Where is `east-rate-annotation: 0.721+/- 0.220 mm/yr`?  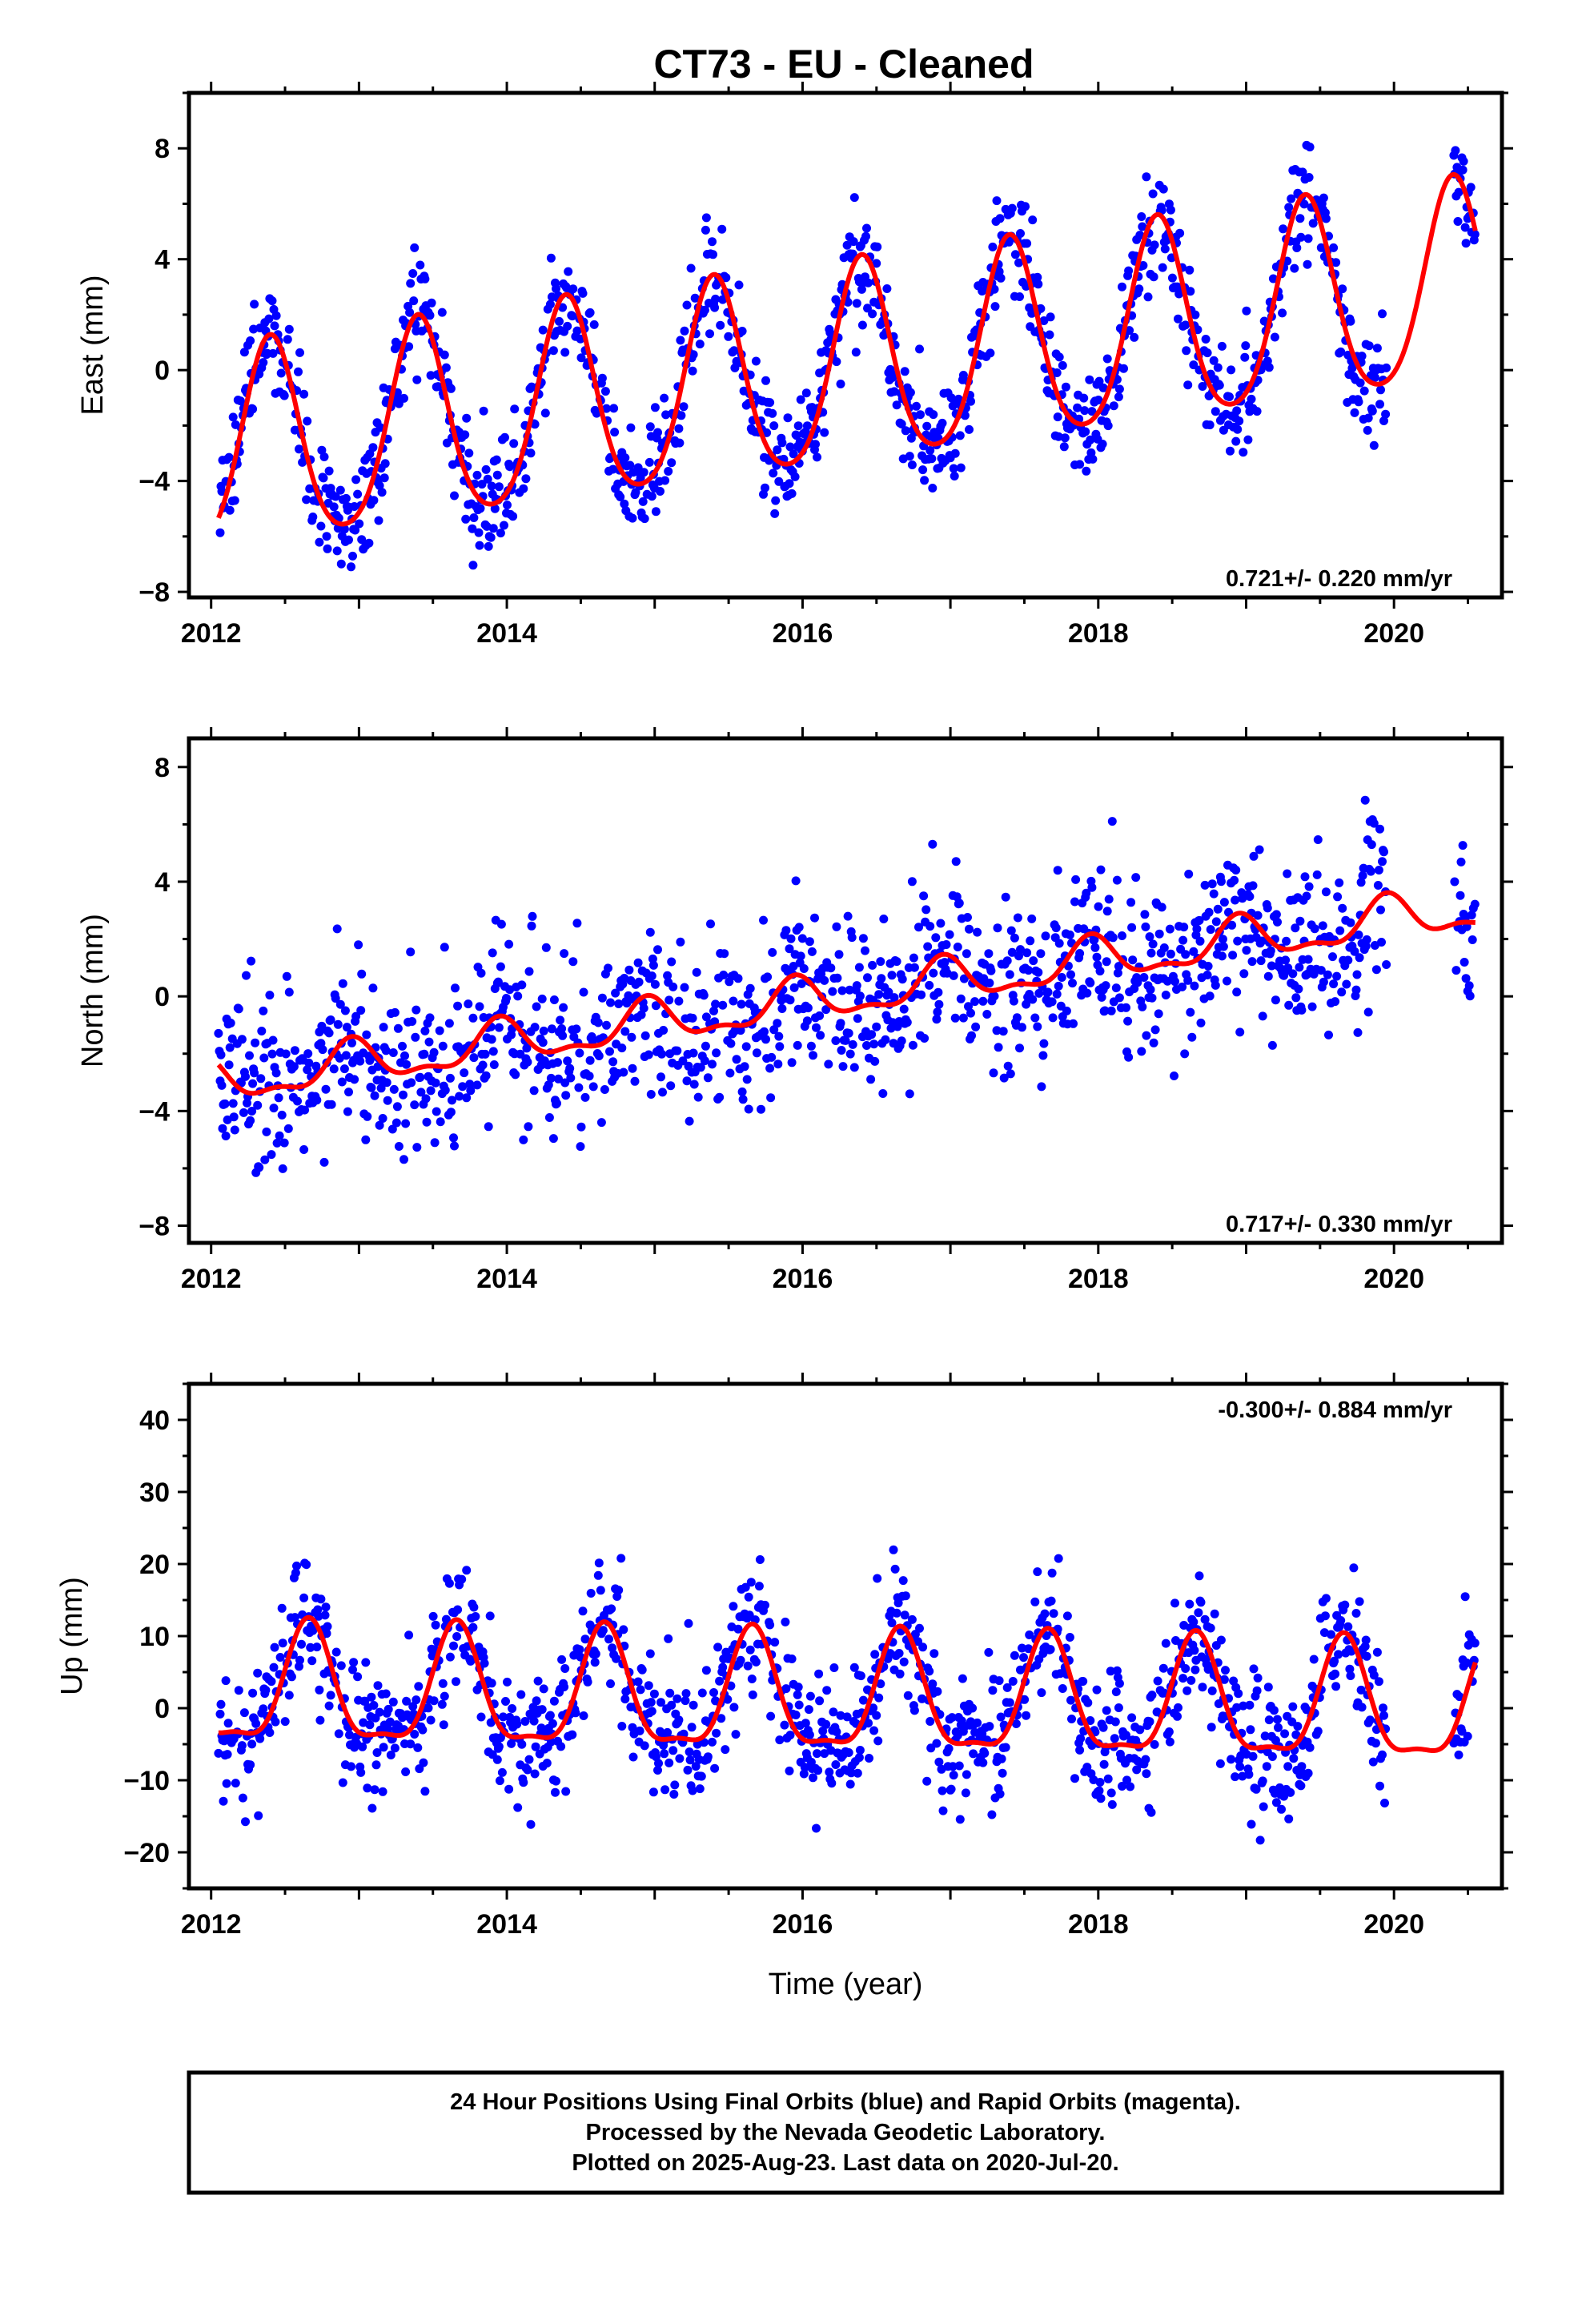
east-rate-annotation: 0.721+/- 0.220 mm/yr is located at coordinates (1339, 579).